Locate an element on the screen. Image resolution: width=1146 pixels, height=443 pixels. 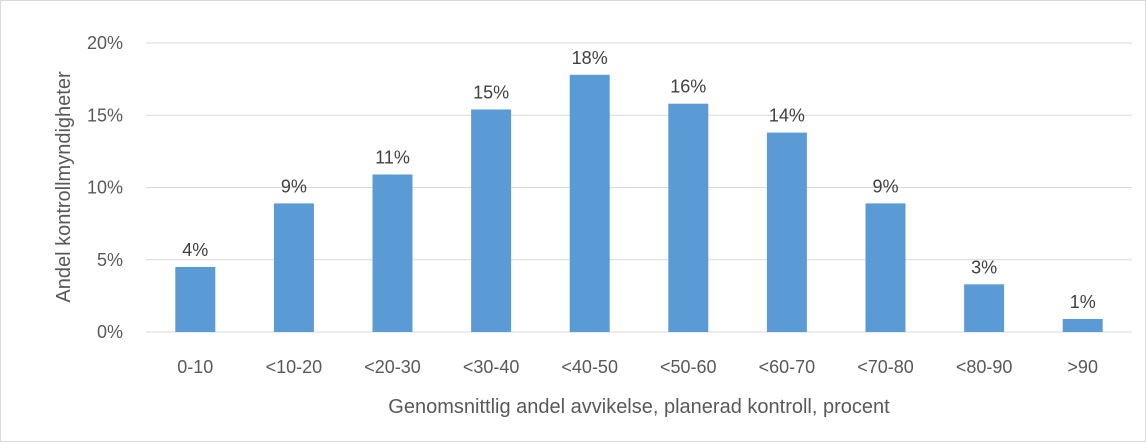
y-axis-ticks: 0% 5% 10% 15% 20% is located at coordinates (105, 187).